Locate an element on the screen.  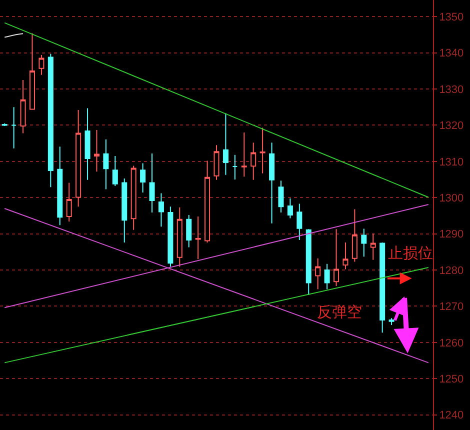
annotation: 反弹空 is located at coordinates (339, 312).